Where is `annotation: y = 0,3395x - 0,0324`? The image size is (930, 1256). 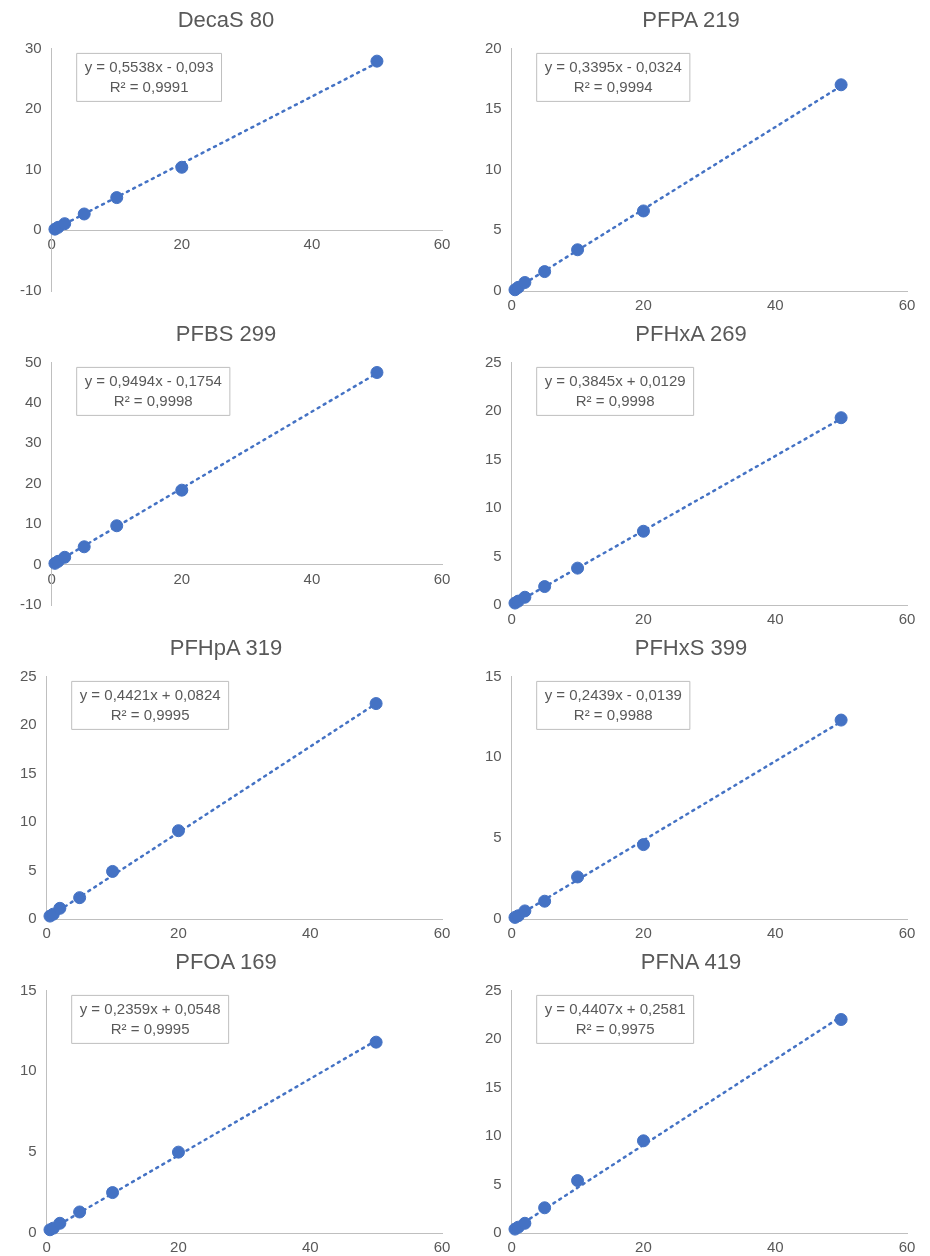
annotation: y = 0,3395x - 0,0324 is located at coordinates (613, 66).